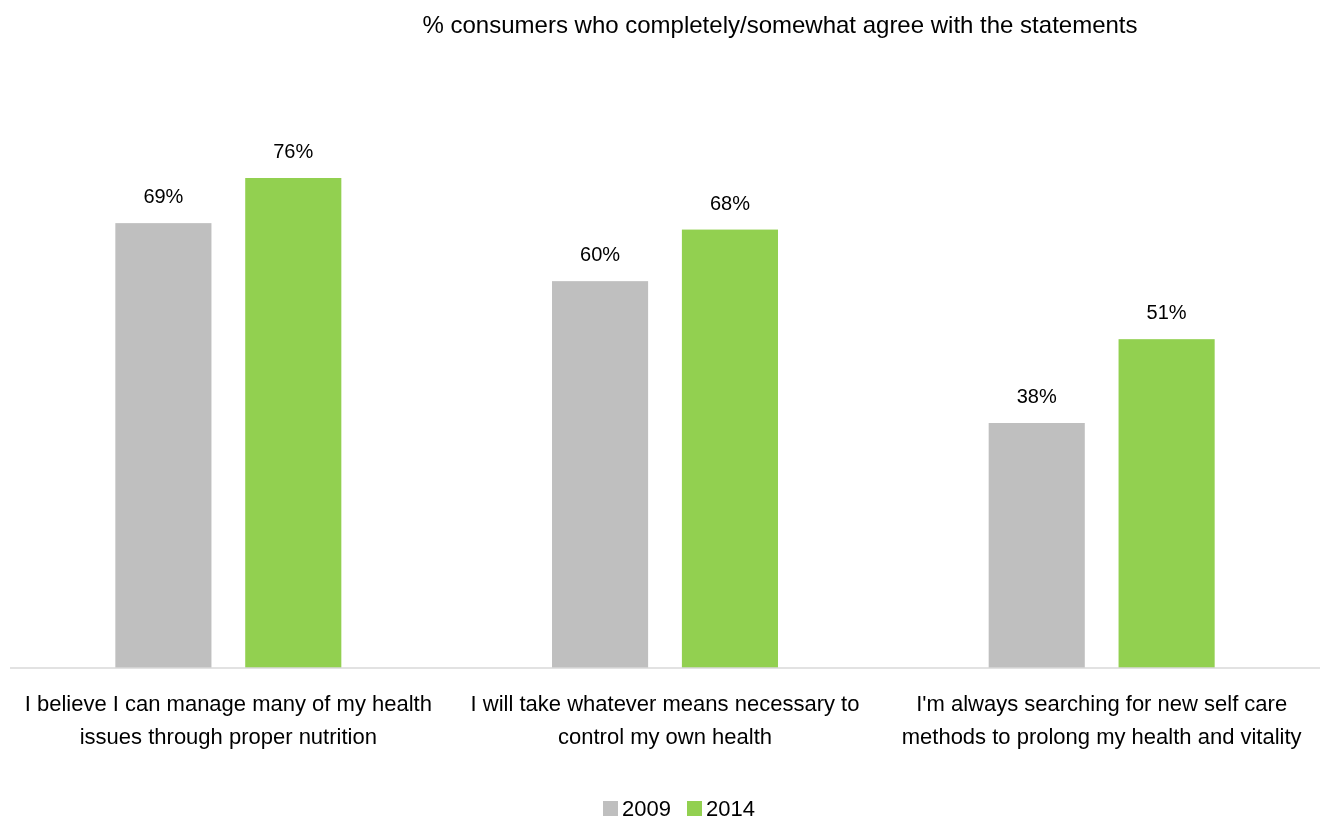 Image resolution: width=1320 pixels, height=820 pixels. What do you see at coordinates (1166, 312) in the screenshot?
I see `data-label: 51%` at bounding box center [1166, 312].